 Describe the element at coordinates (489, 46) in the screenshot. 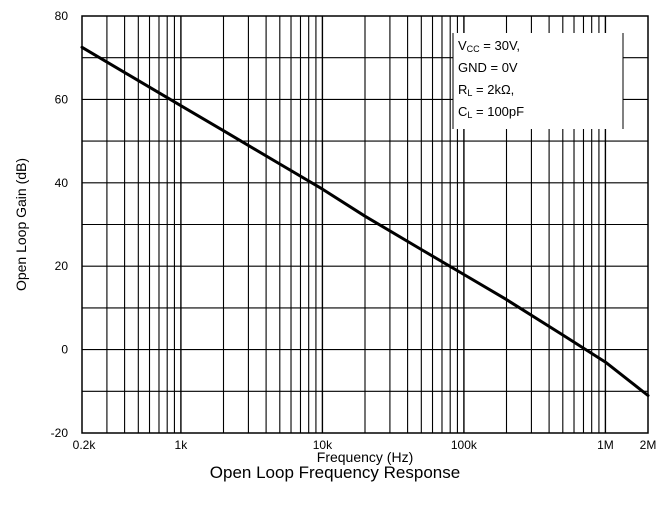

I see `annotation-line: VCC = 30V,` at that location.